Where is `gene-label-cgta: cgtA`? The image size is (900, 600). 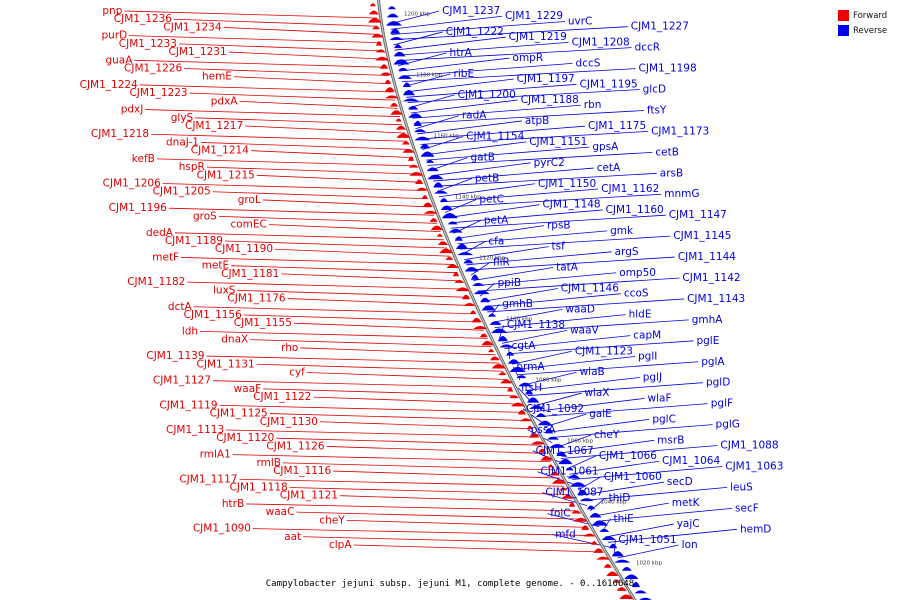 gene-label-cgta: cgtA is located at coordinates (524, 346).